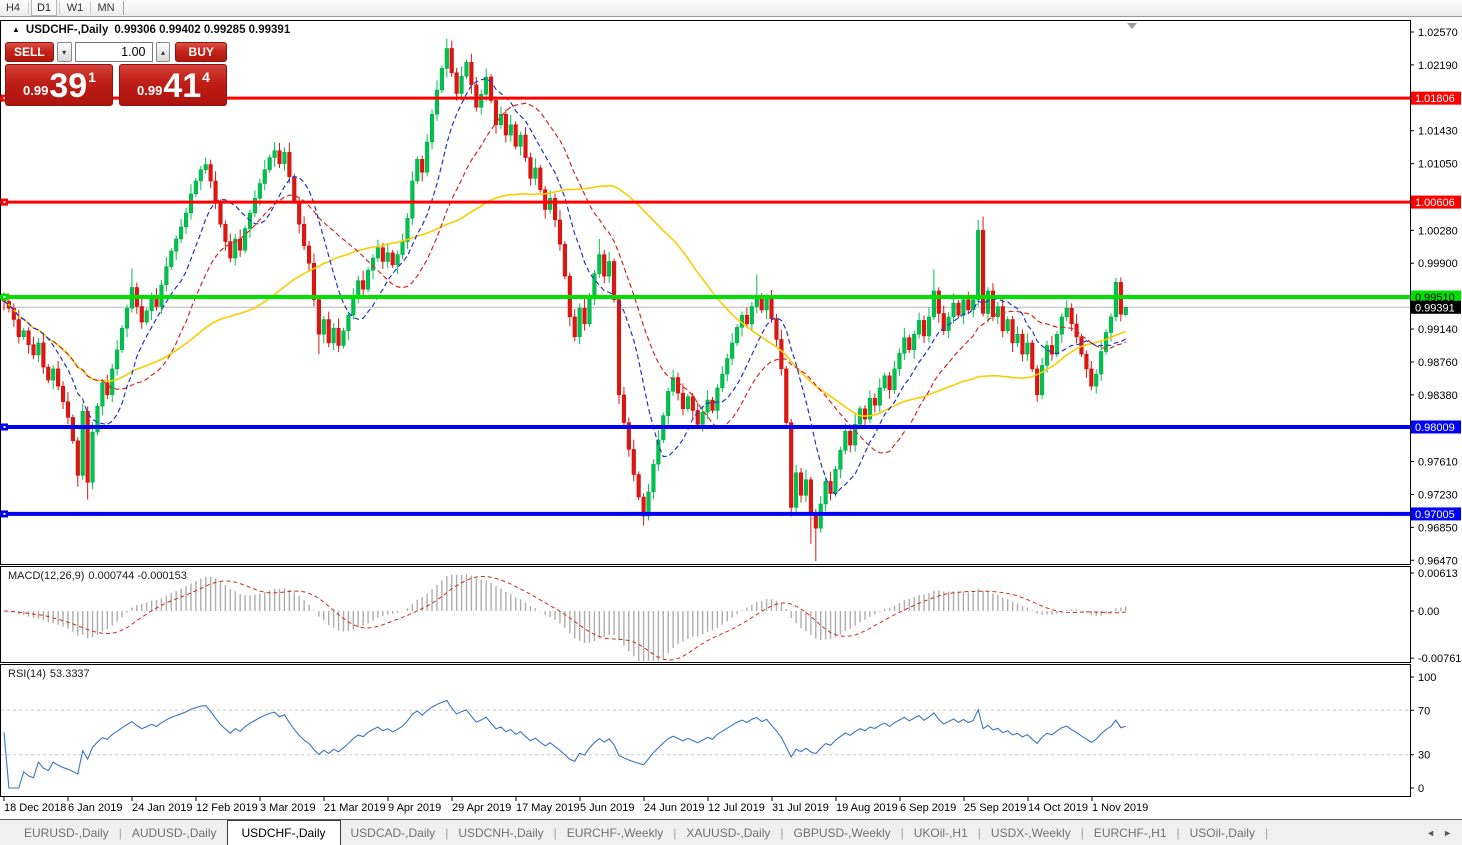 Image resolution: width=1462 pixels, height=845 pixels. I want to click on rsi-indicator-label: RSI(14) 53.3337, so click(51, 674).